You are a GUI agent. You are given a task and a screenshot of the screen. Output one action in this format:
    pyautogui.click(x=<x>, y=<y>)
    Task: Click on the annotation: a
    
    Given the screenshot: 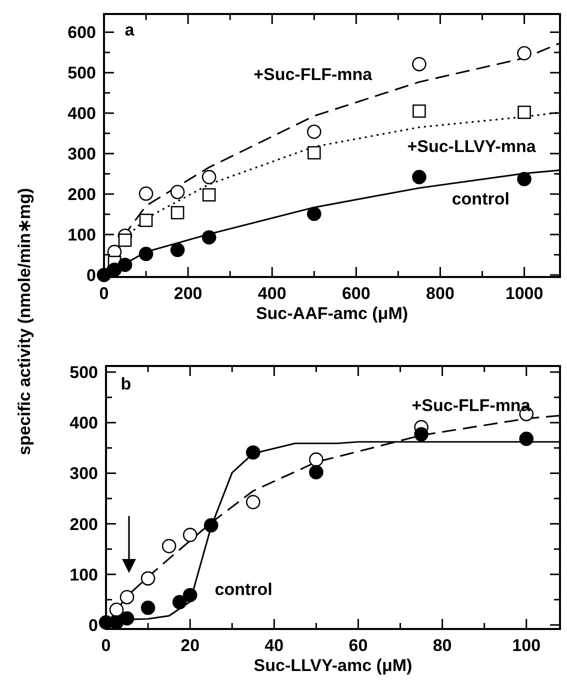 What is the action you would take?
    pyautogui.click(x=129, y=30)
    